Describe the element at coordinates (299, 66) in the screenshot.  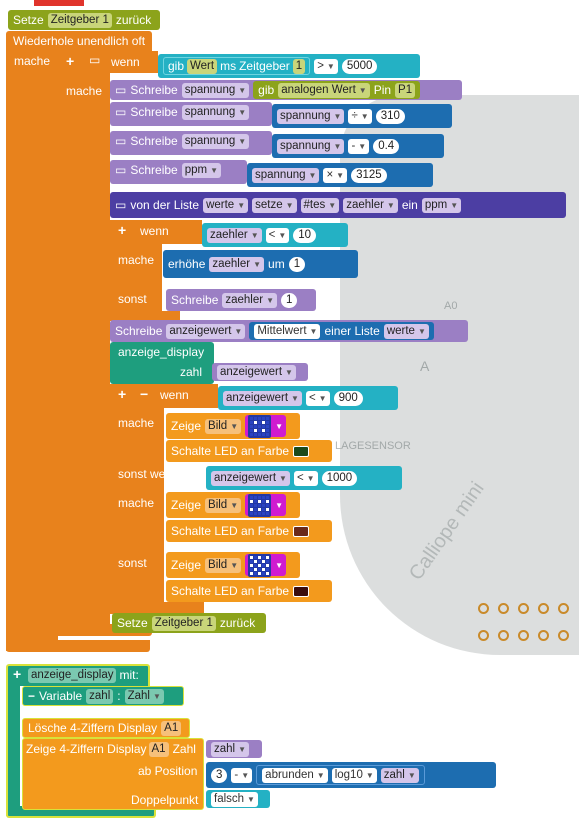
I see `timer-number-field: 1` at that location.